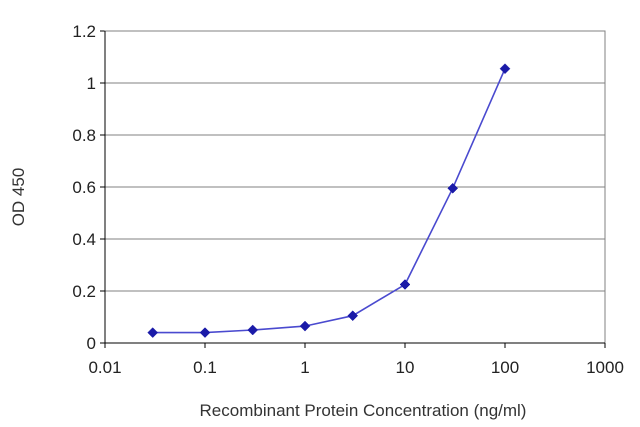 The width and height of the screenshot is (640, 427). What do you see at coordinates (505, 367) in the screenshot?
I see `x-tick-label-4: 100` at bounding box center [505, 367].